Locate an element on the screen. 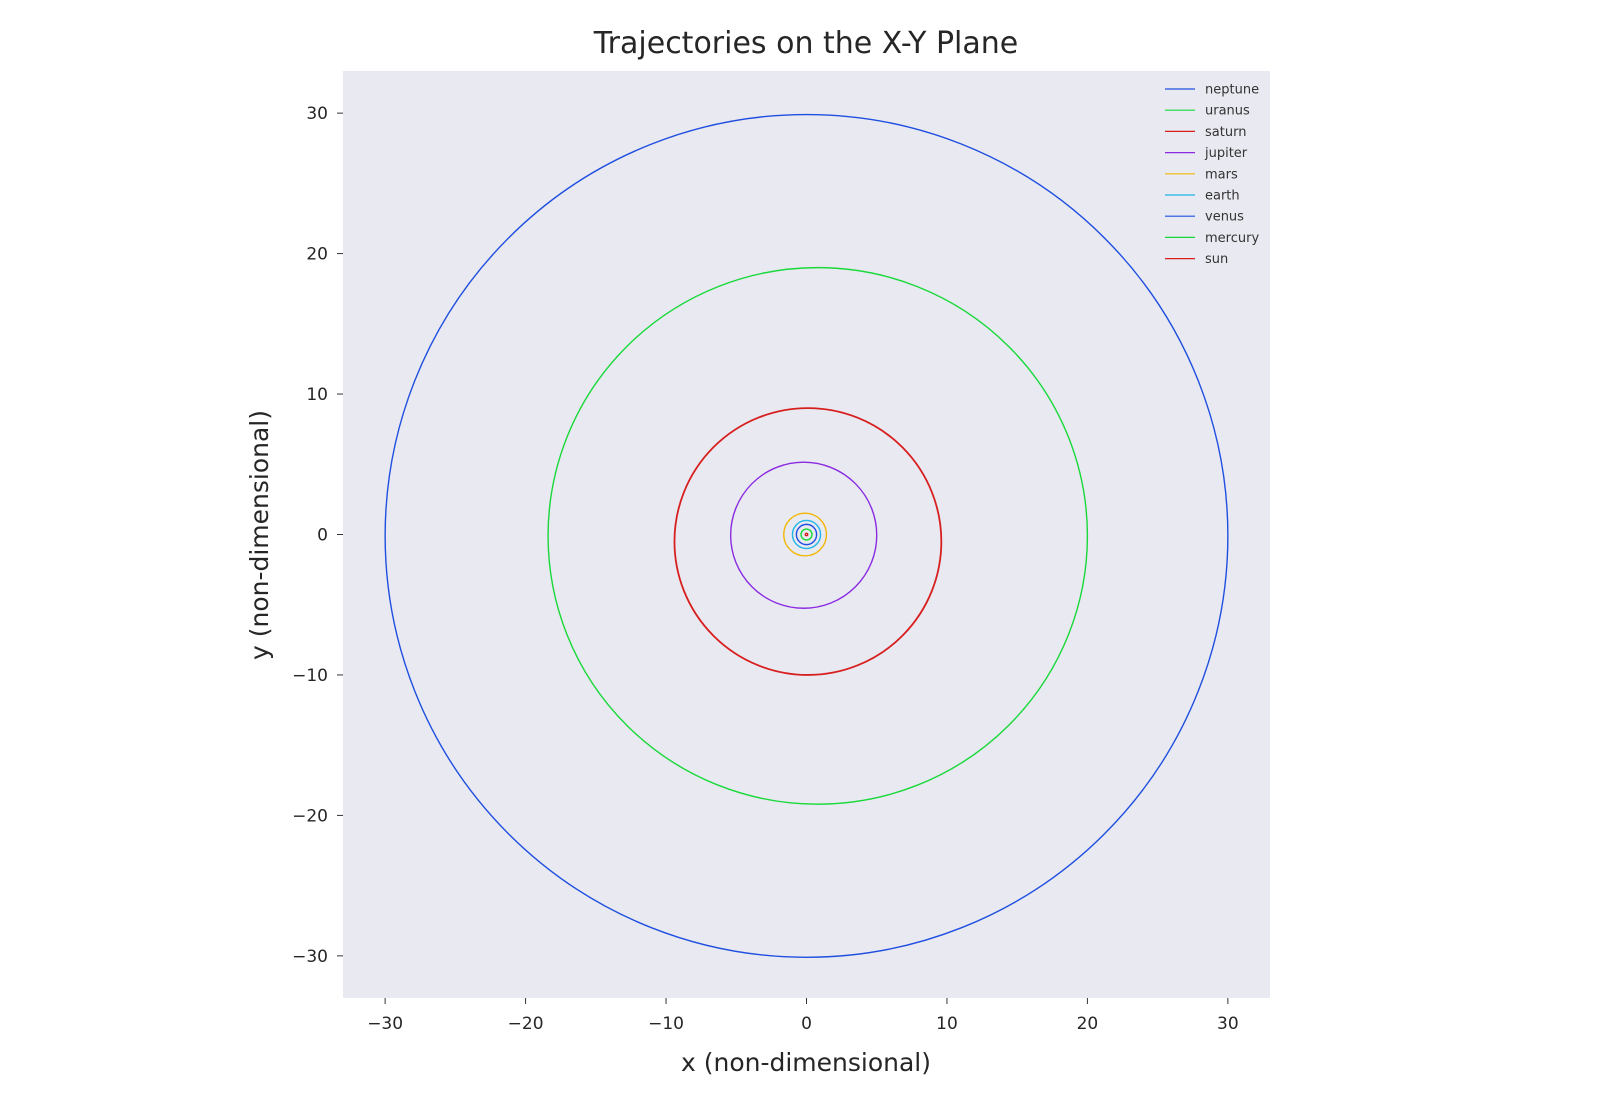  y-axis-ticks: −30 −20 −10 0 10 20 30 is located at coordinates (317, 535).